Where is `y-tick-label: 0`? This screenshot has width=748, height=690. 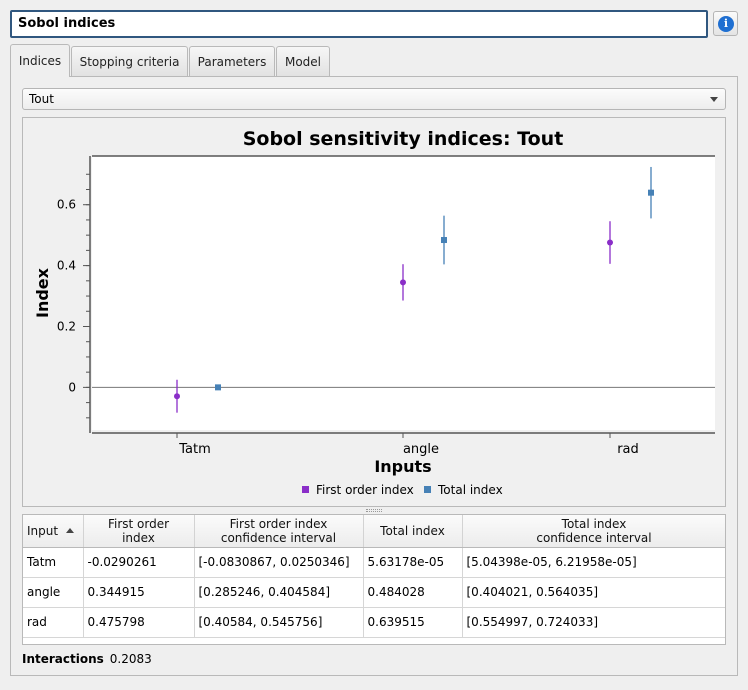 y-tick-label: 0 is located at coordinates (72, 387).